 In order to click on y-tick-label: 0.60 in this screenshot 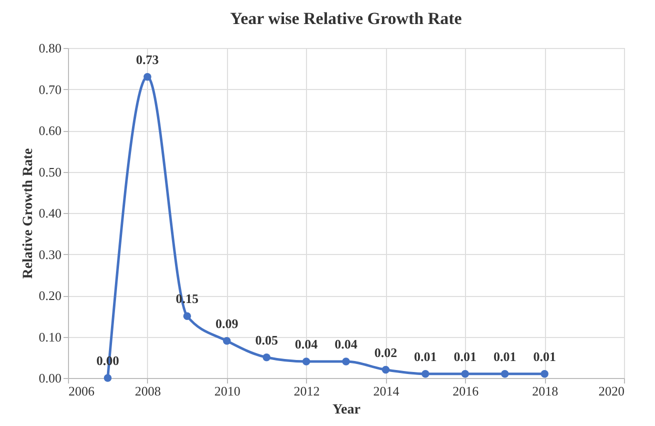, I will do `click(50, 130)`.